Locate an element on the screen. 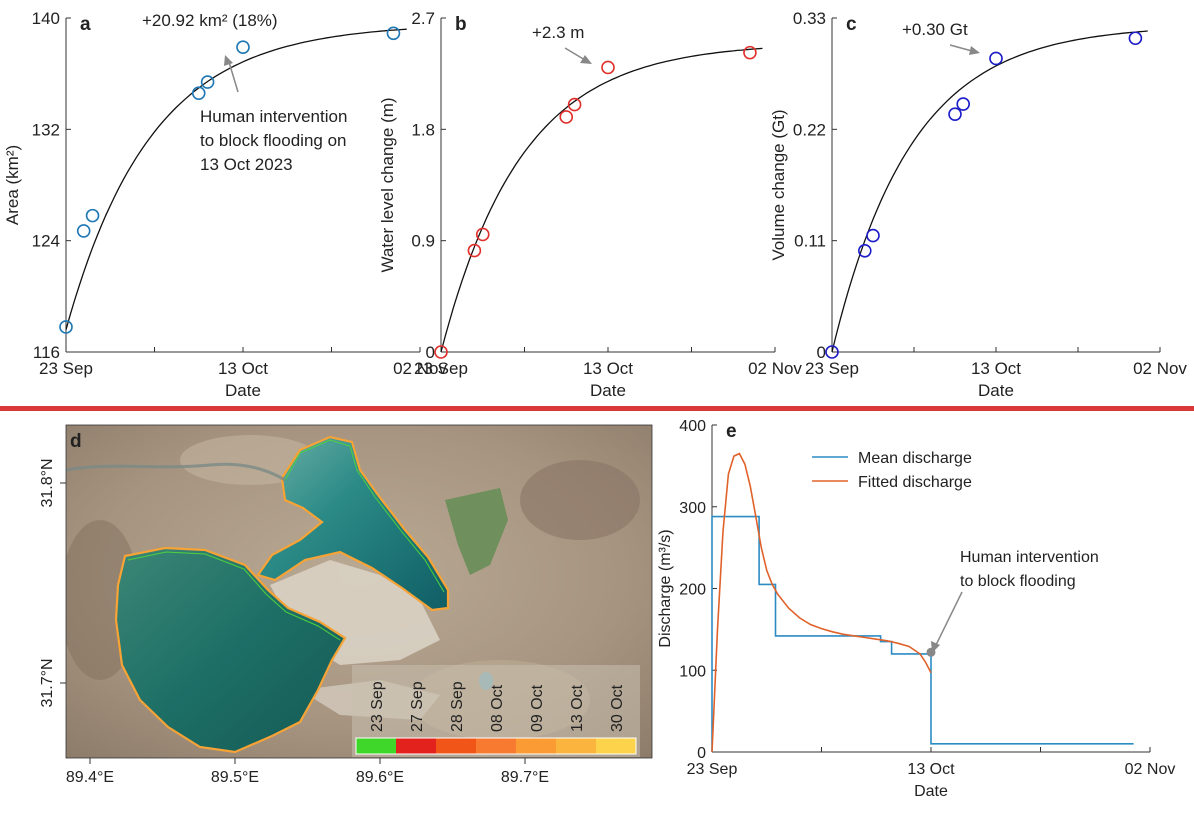  legend-date: 13 Oct is located at coordinates (577, 708).